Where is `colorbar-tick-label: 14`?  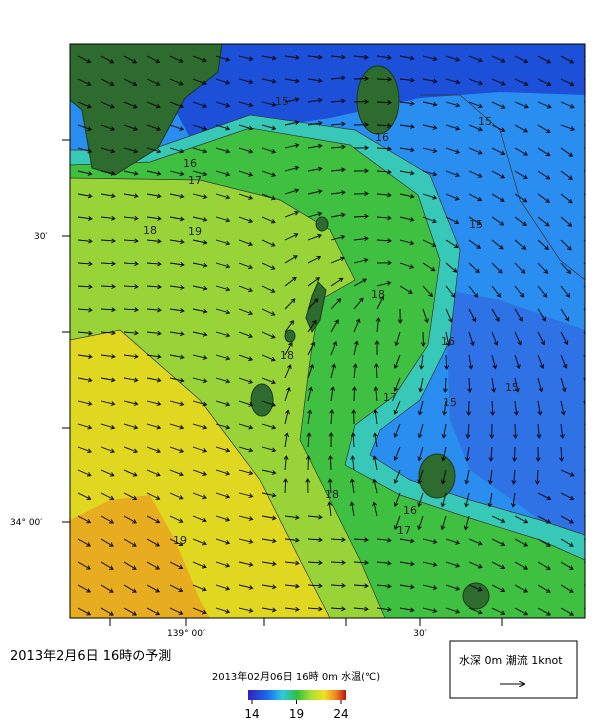 colorbar-tick-label: 14 is located at coordinates (251, 714).